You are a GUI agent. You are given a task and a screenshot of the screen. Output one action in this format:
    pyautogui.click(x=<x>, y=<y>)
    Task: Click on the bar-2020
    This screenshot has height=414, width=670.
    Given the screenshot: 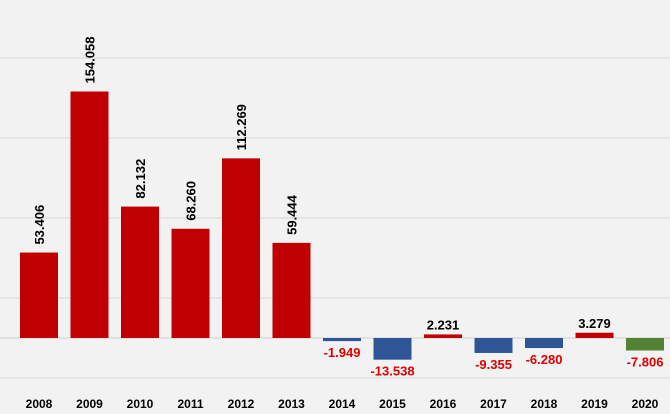 What is the action you would take?
    pyautogui.click(x=645, y=344)
    